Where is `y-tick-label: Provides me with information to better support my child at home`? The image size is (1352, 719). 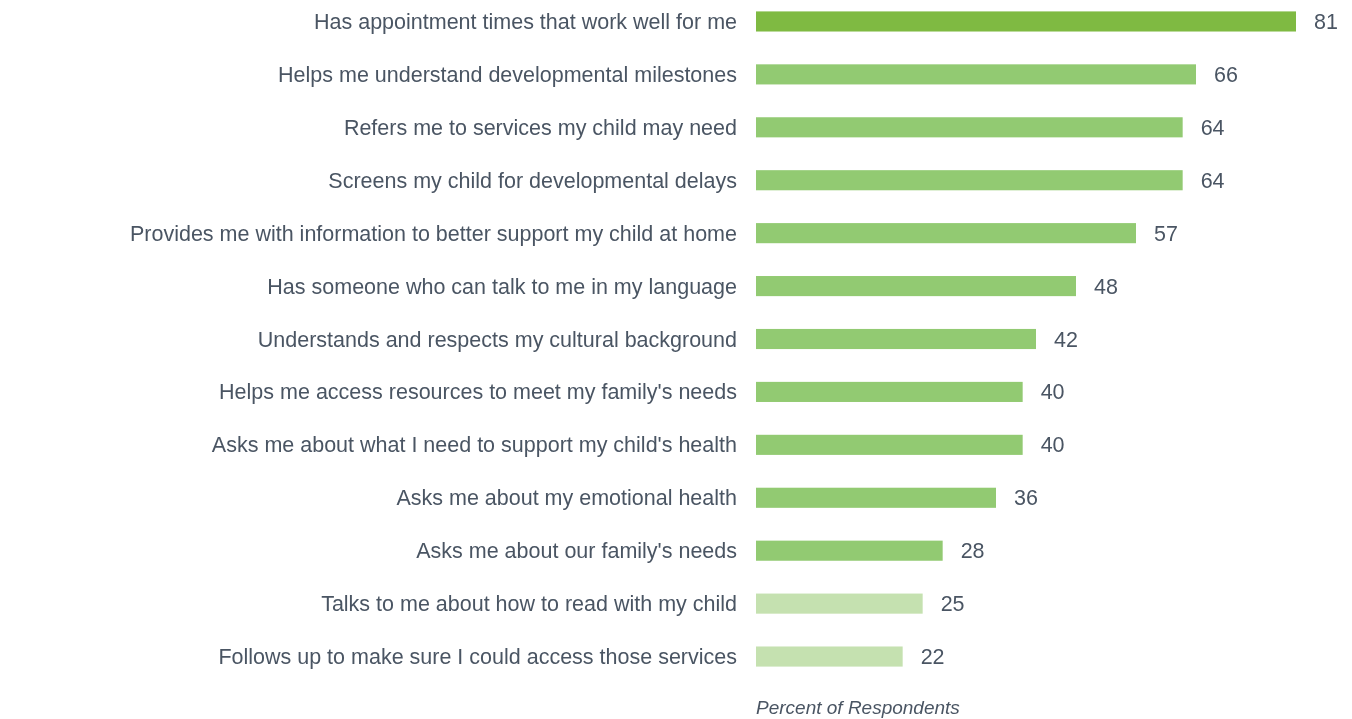
y-tick-label: Provides me with information to better support my child at home is located at coordinates (433, 233).